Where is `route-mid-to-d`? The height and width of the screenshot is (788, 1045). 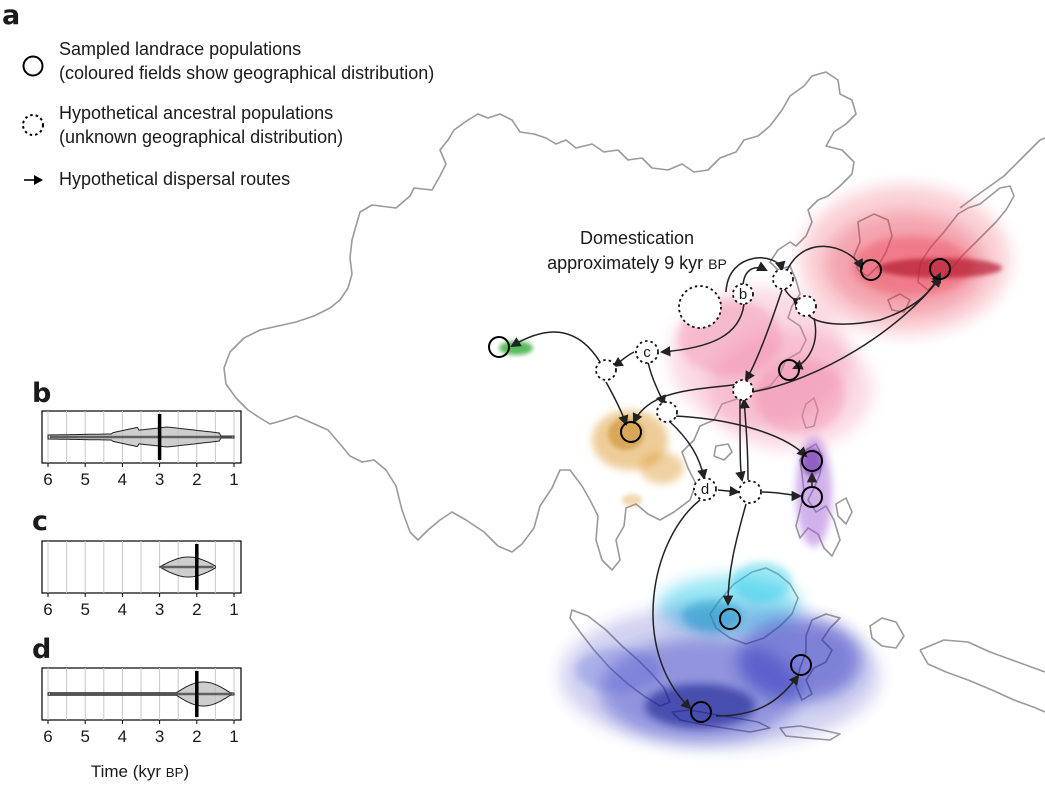 route-mid-to-d is located at coordinates (687, 450).